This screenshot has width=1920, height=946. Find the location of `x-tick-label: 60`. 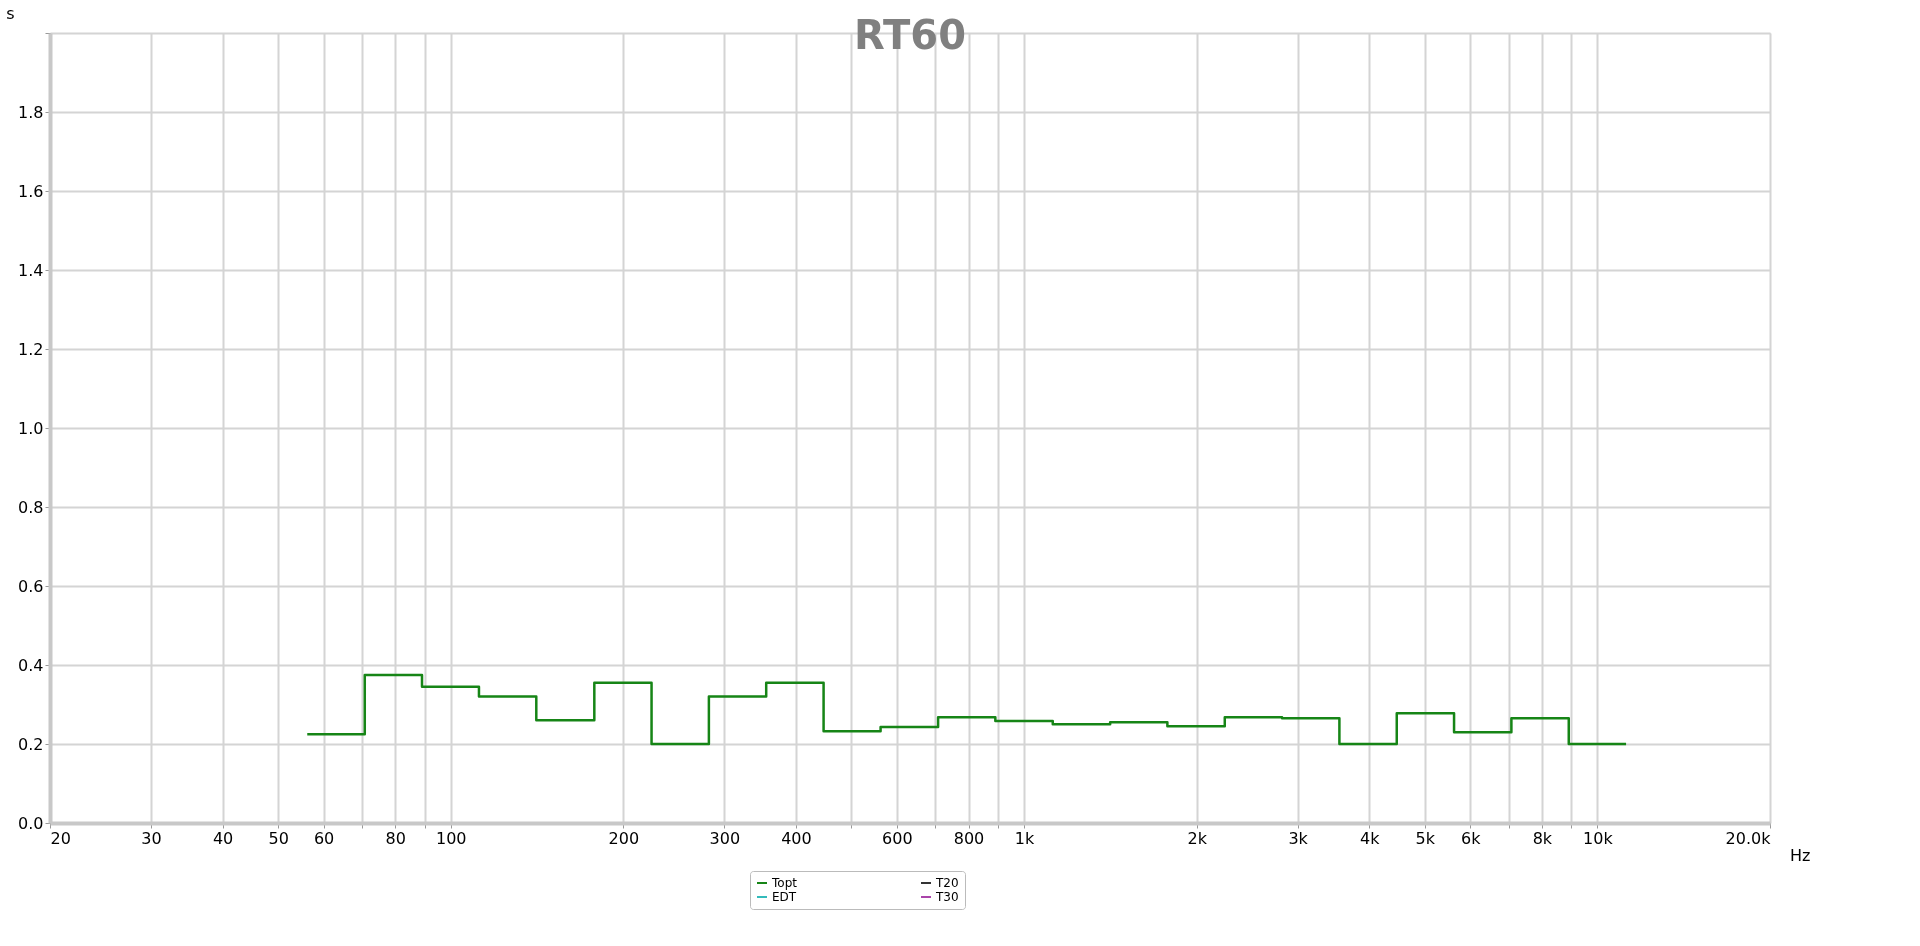

x-tick-label: 60 is located at coordinates (324, 838).